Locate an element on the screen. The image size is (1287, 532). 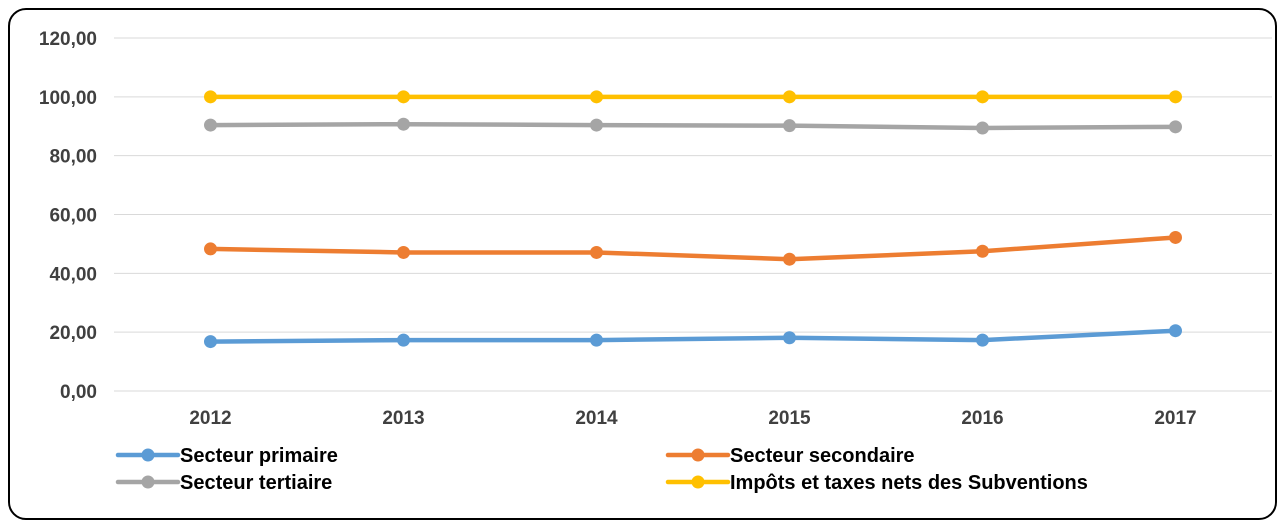
y-tick-label: 40,00 is located at coordinates (73, 274).